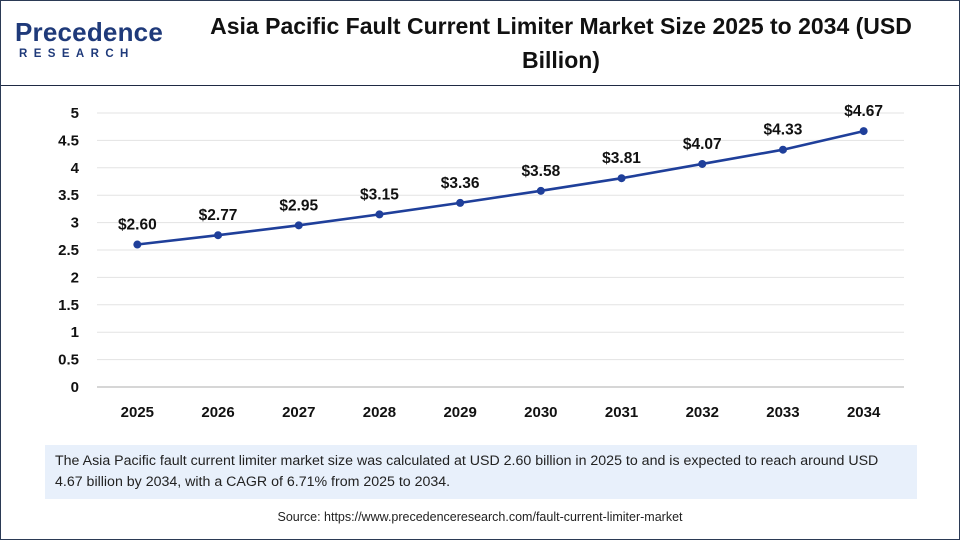 Image resolution: width=960 pixels, height=540 pixels. I want to click on data-label: $2.95, so click(298, 205).